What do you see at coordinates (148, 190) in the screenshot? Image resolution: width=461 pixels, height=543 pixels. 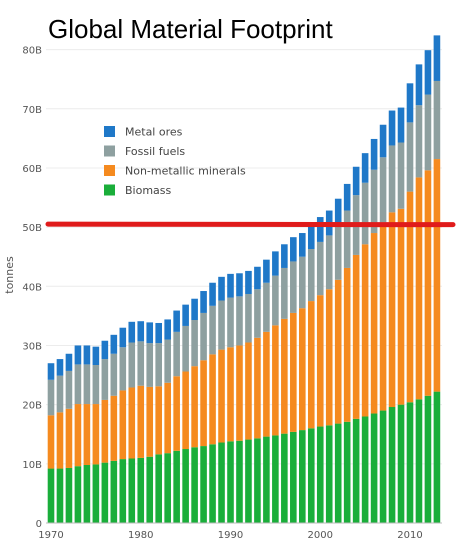 I see `legend-label-biomass: Biomass` at bounding box center [148, 190].